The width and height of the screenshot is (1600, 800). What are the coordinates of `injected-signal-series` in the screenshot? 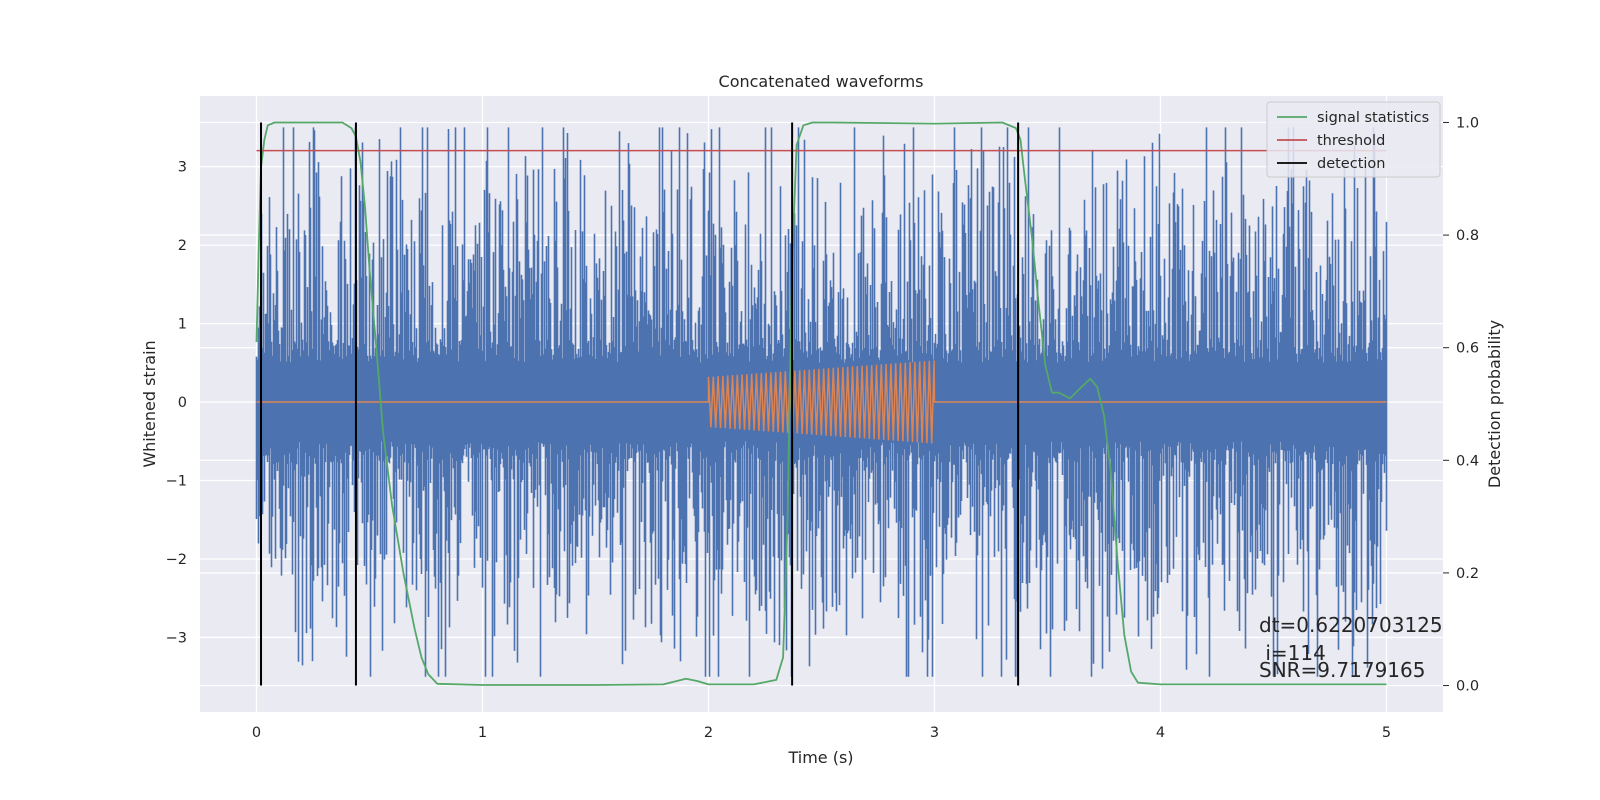 It's located at (821, 402).